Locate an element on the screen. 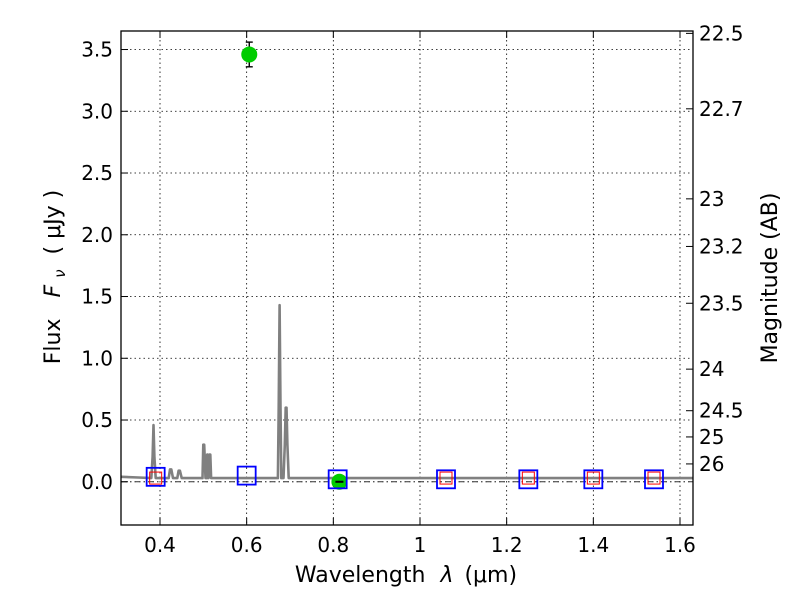  y-tick-label: 1.0 is located at coordinates (97, 358).